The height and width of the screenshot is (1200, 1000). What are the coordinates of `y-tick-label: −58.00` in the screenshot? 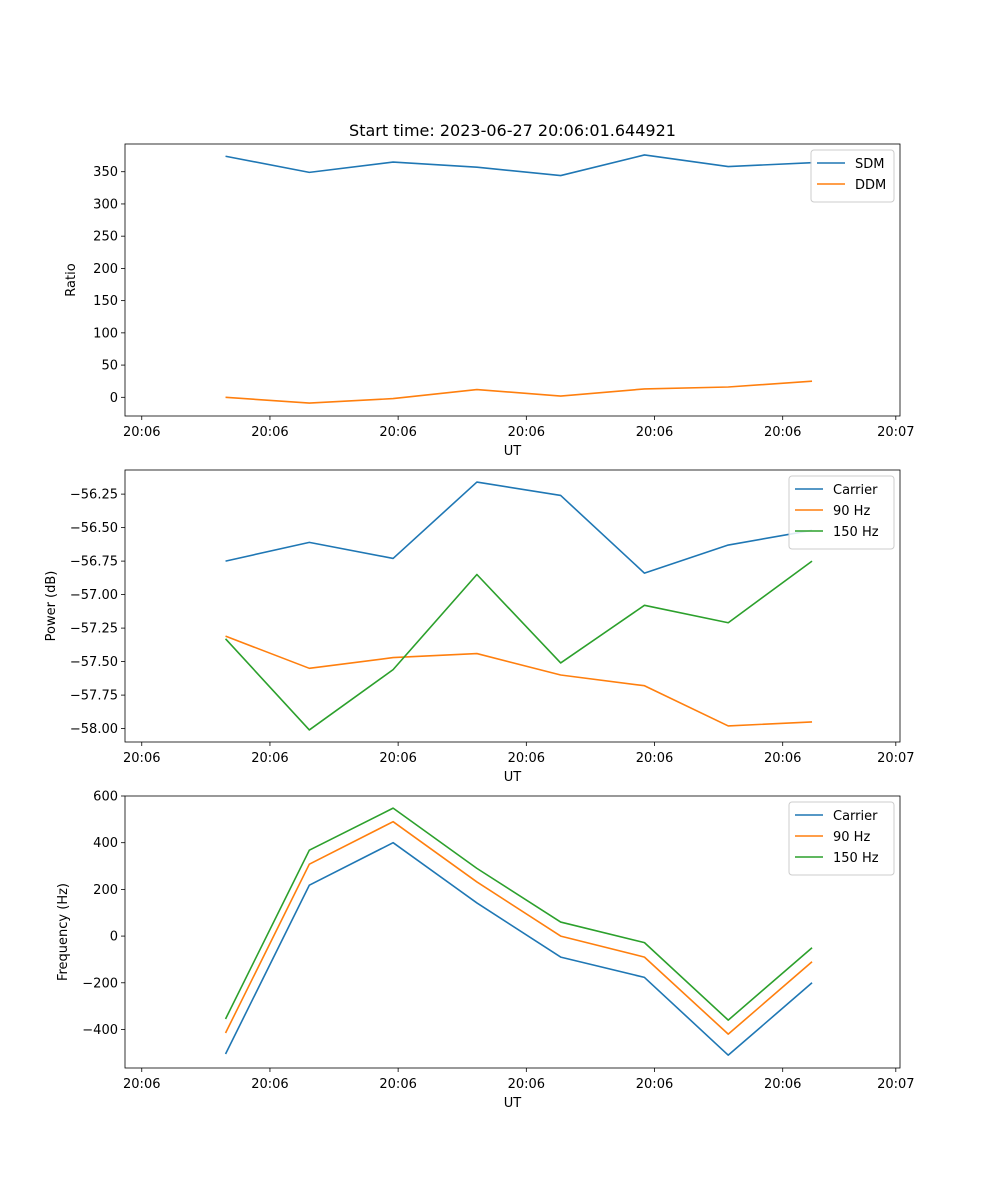 It's located at (94, 729).